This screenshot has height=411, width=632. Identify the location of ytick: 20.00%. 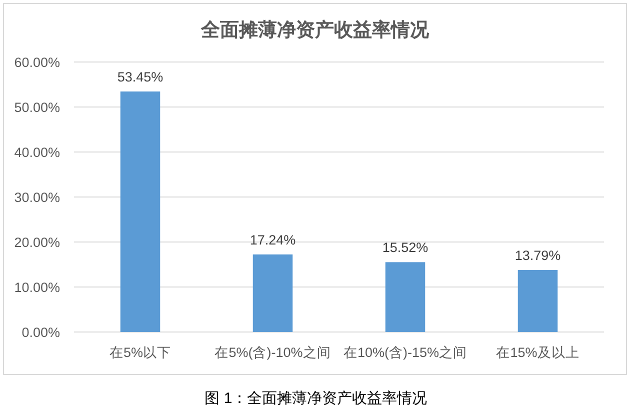
(37, 242).